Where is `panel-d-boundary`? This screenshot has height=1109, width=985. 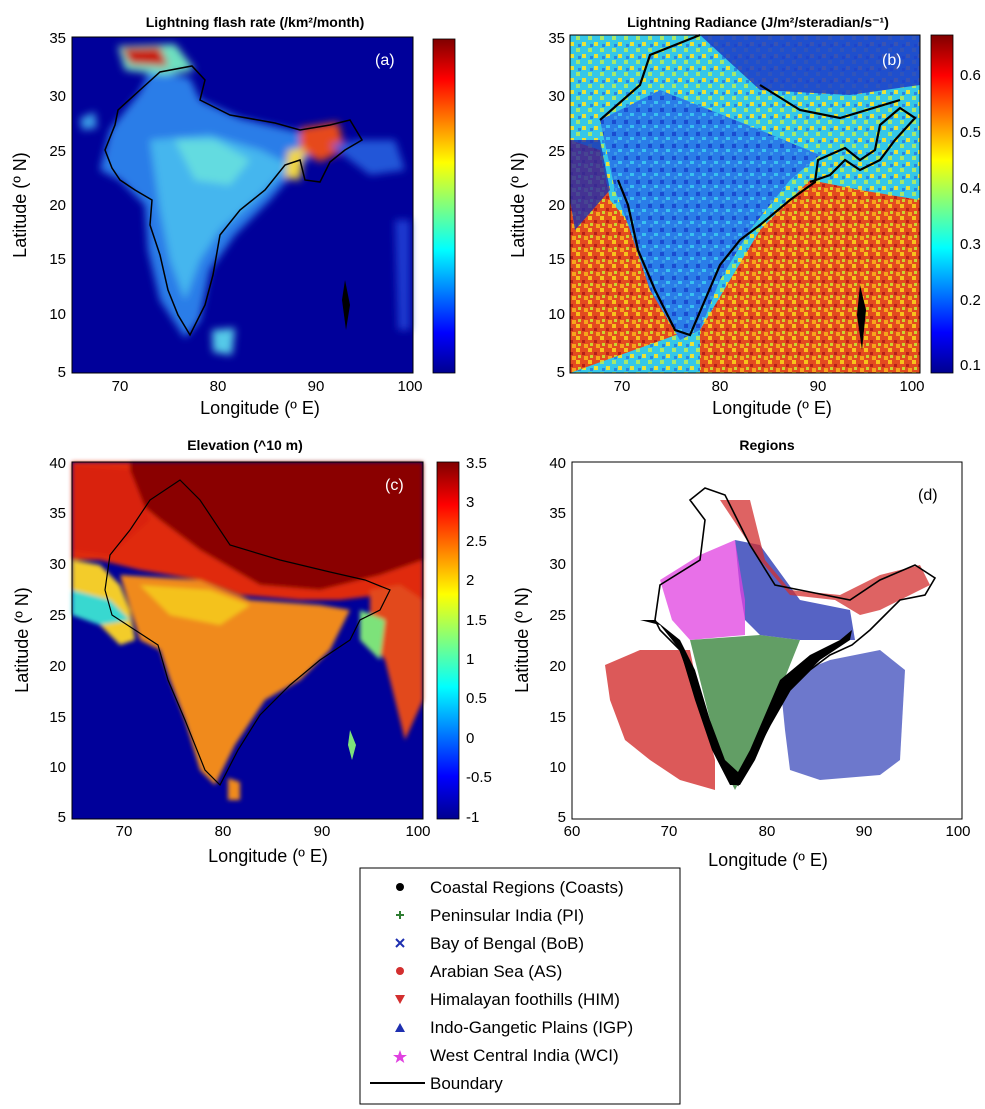
panel-d-boundary is located at coordinates (795, 637).